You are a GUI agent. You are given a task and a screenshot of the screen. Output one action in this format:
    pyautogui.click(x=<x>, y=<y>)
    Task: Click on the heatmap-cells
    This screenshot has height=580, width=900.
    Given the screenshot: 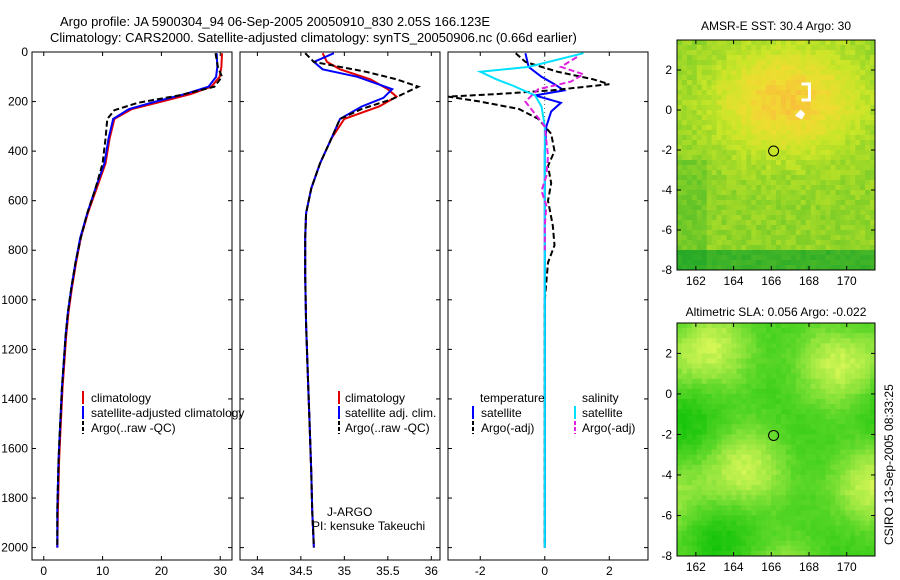 What is the action you would take?
    pyautogui.click(x=776, y=155)
    